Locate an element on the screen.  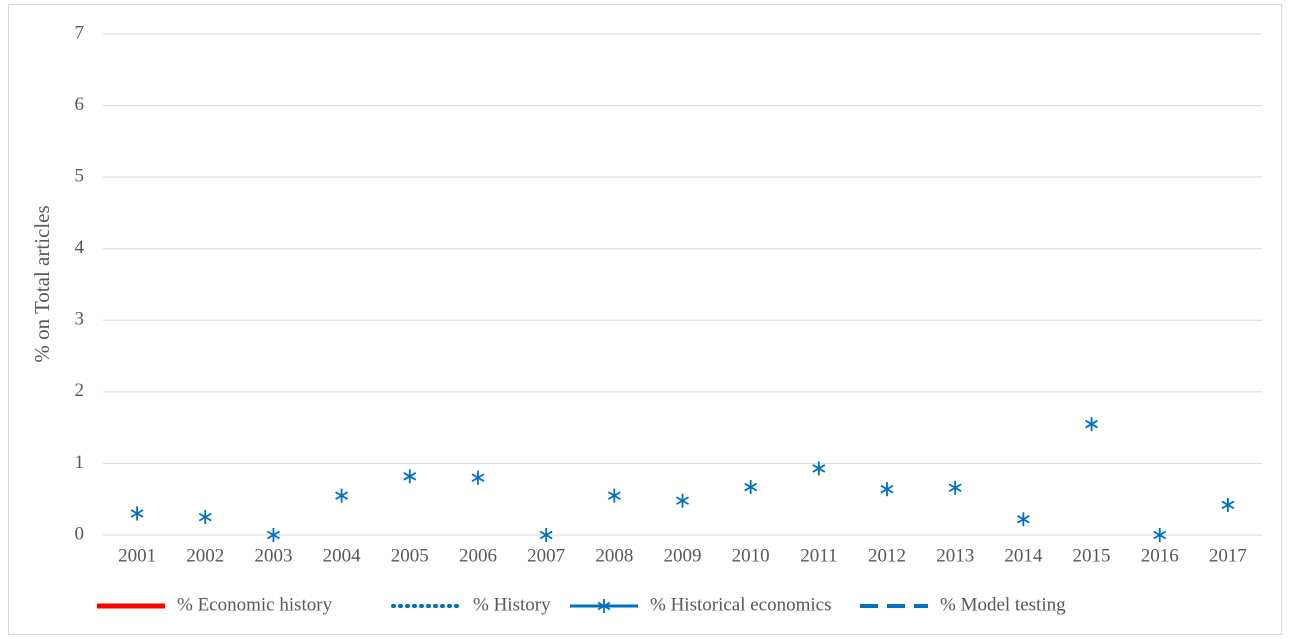
x-tick-label: 2005 is located at coordinates (410, 555).